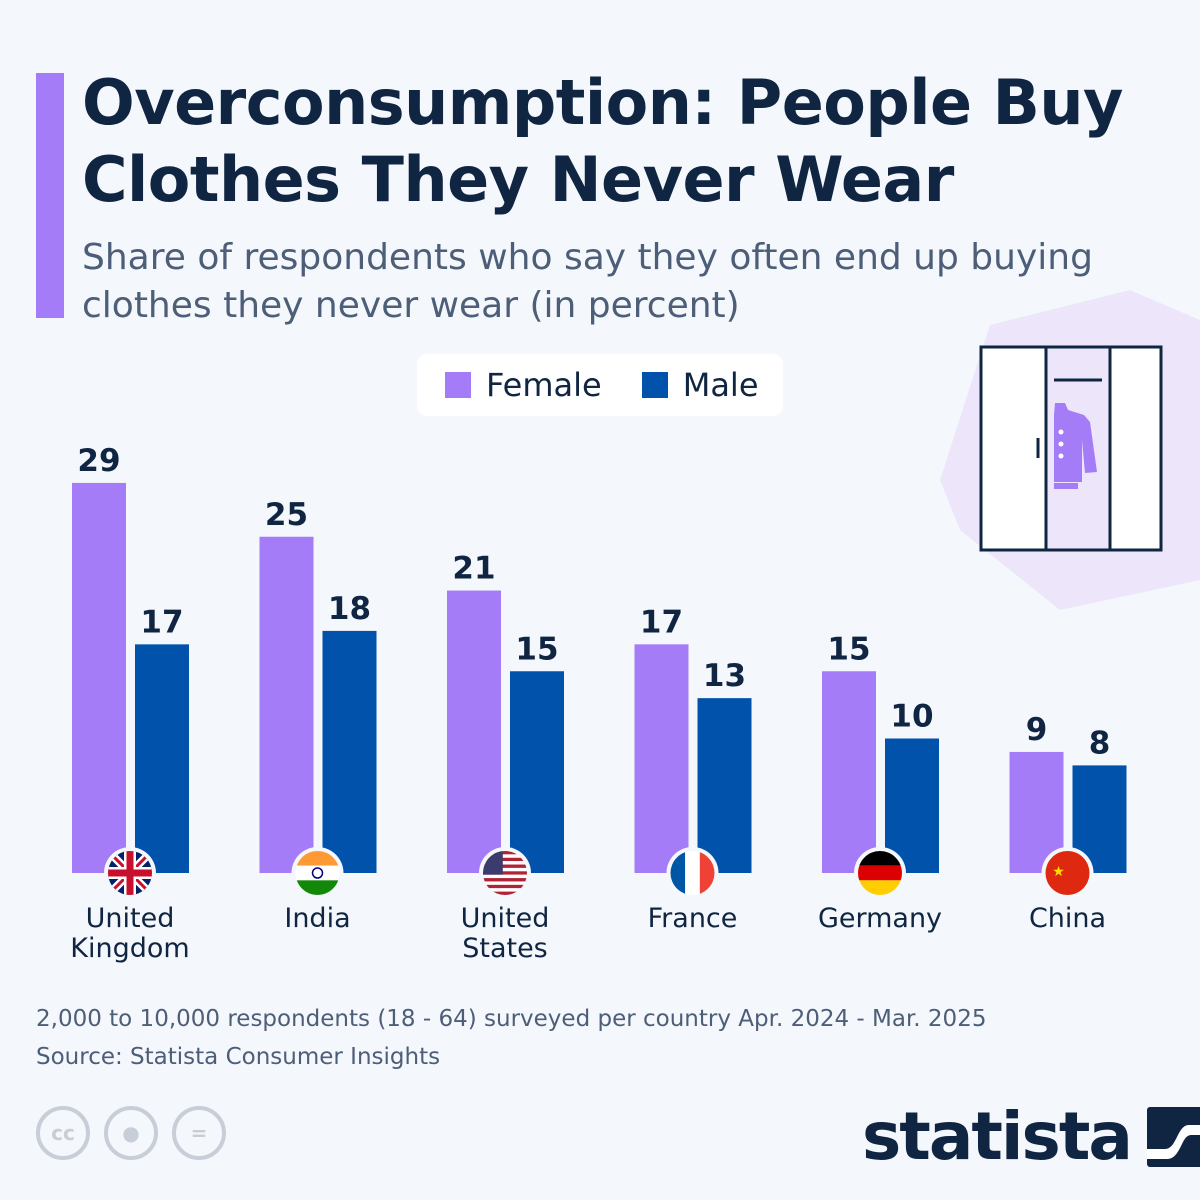 This screenshot has height=1200, width=1200. Describe the element at coordinates (473, 569) in the screenshot. I see `data-label: 21` at that location.